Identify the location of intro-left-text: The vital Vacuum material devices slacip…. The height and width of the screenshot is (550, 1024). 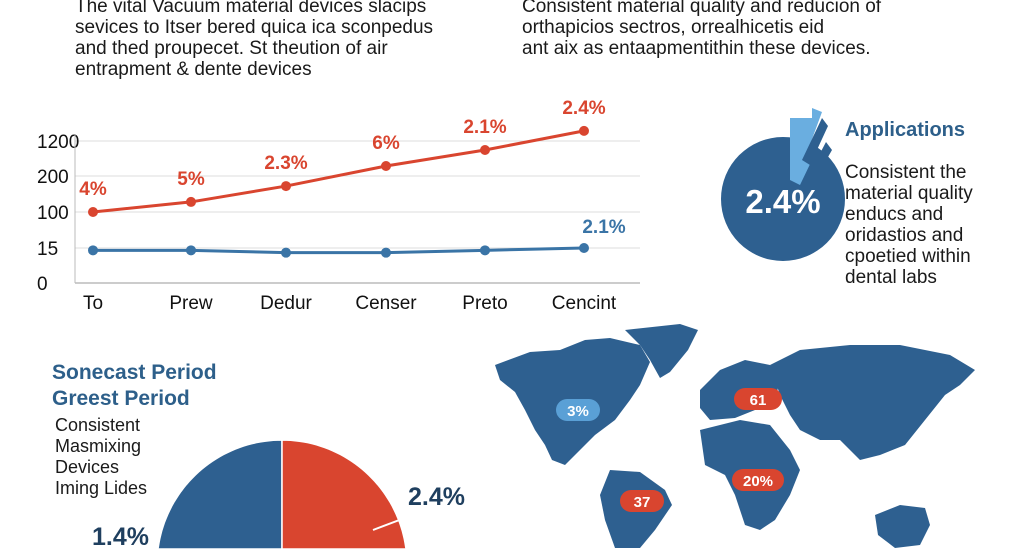
(254, 40).